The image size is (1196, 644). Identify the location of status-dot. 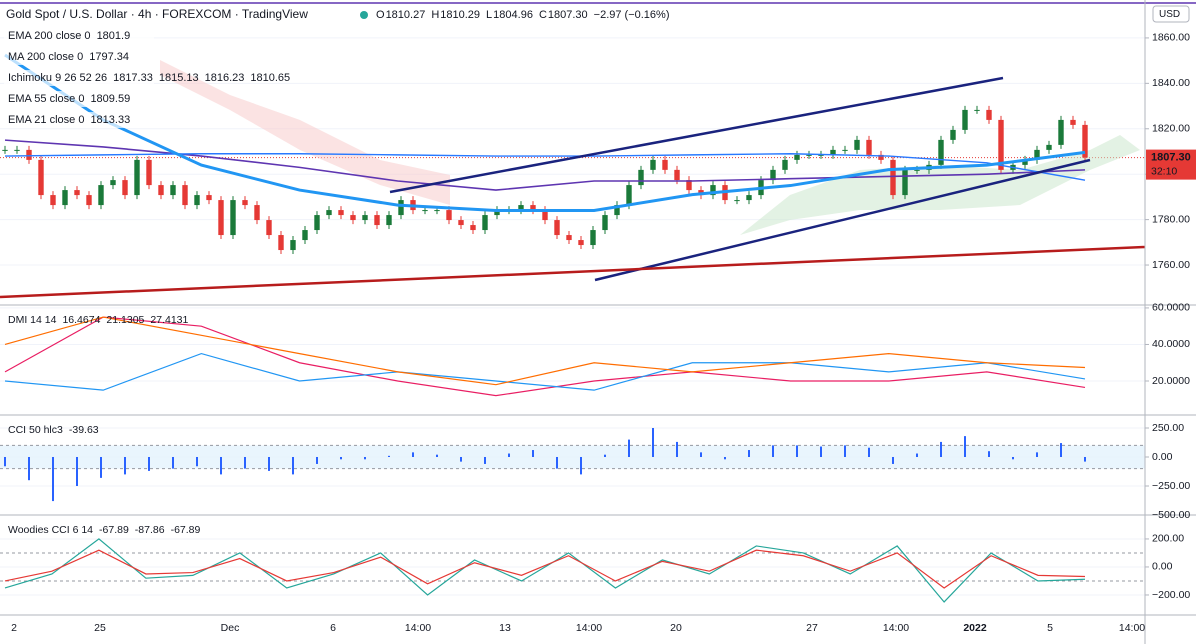
(364, 15).